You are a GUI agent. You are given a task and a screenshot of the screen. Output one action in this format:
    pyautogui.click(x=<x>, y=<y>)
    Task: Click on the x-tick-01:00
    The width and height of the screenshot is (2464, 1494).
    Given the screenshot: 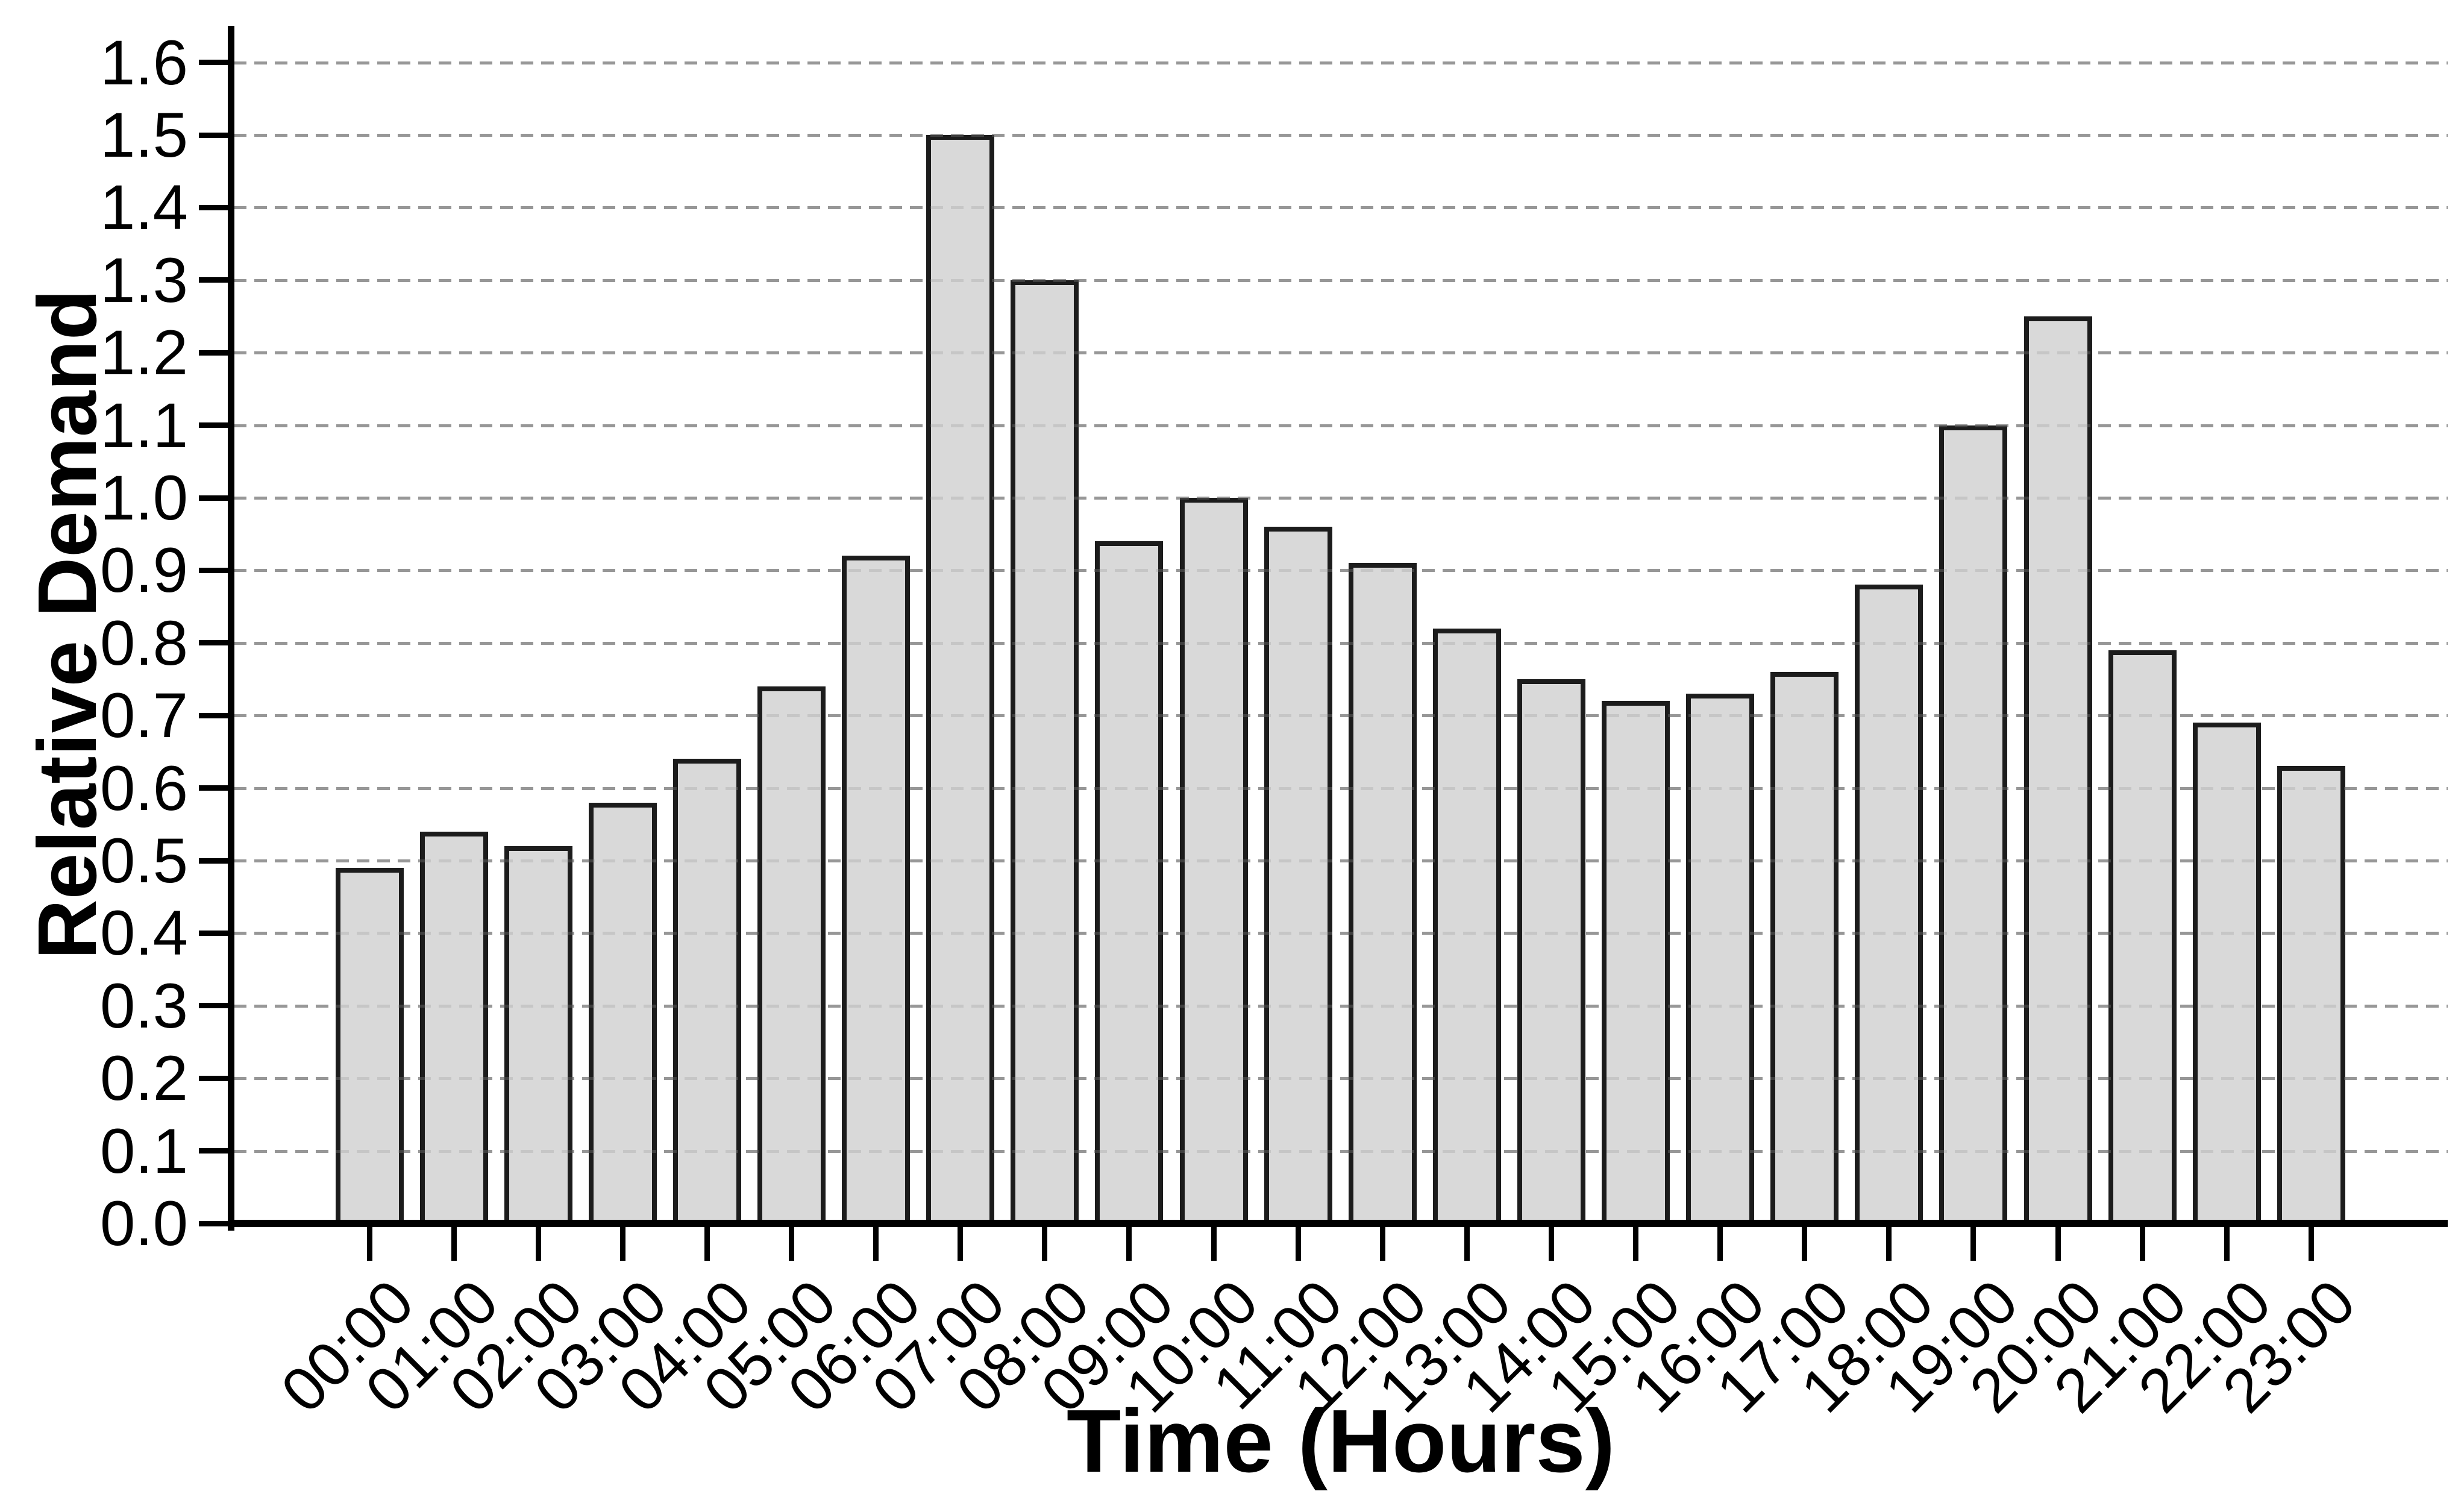 What is the action you would take?
    pyautogui.click(x=454, y=1244)
    